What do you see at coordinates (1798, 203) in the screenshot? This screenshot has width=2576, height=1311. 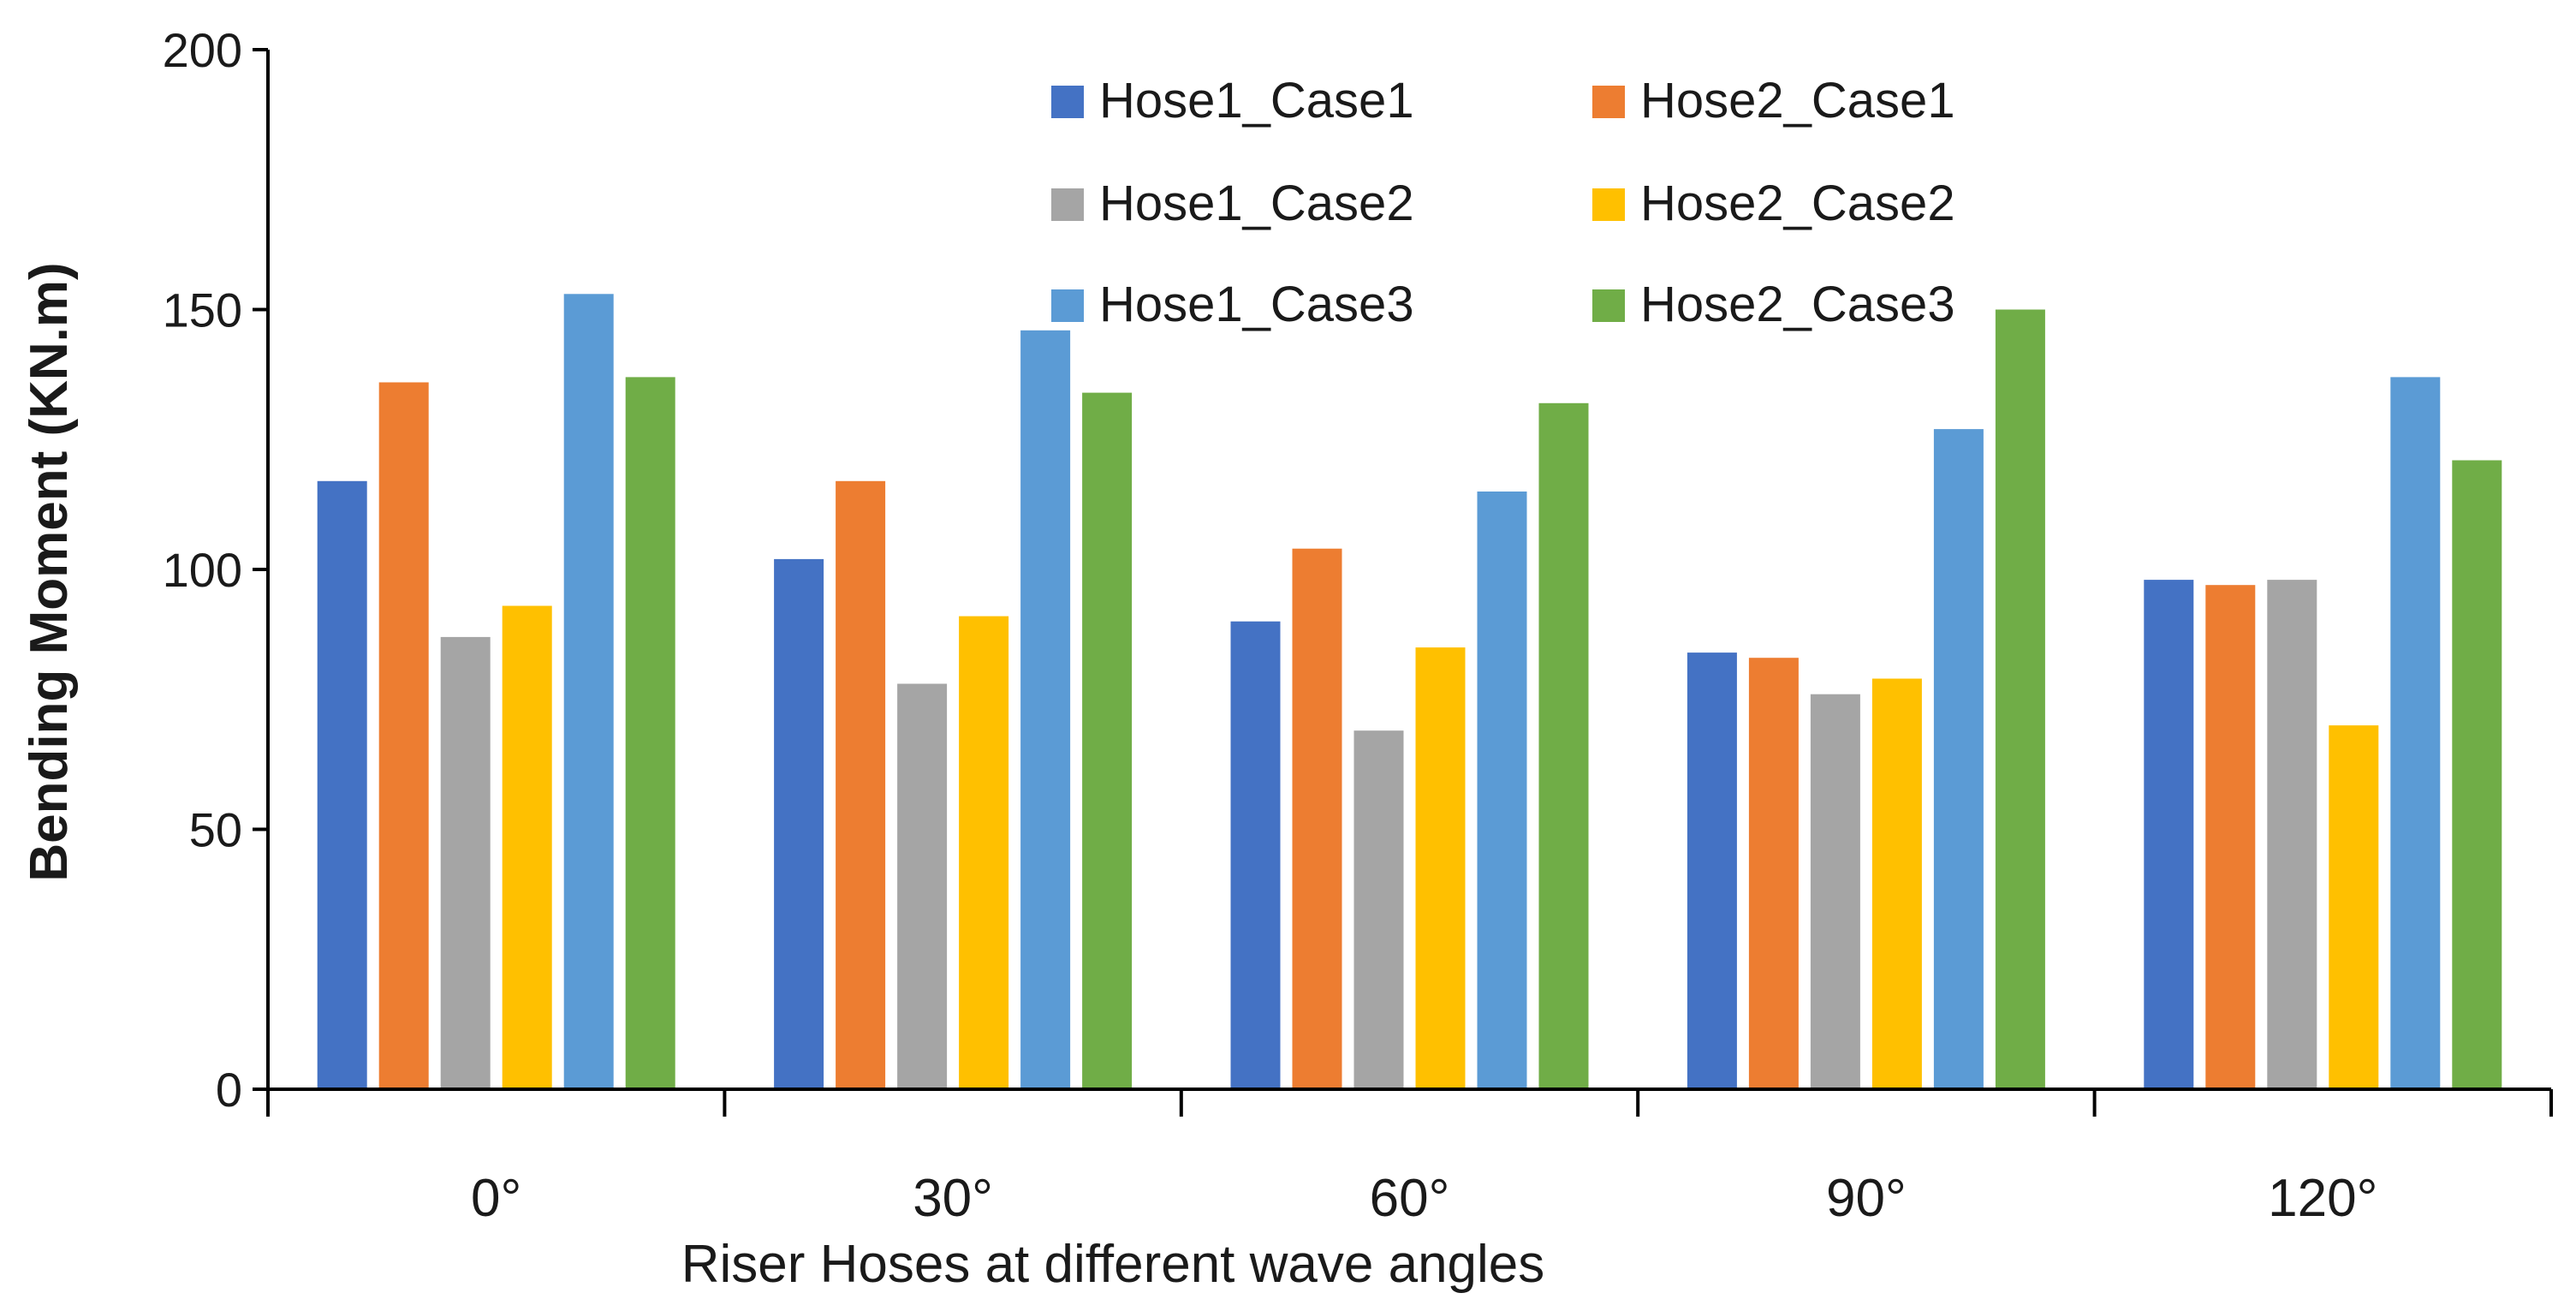 I see `legend-label: Hose2_Case2` at bounding box center [1798, 203].